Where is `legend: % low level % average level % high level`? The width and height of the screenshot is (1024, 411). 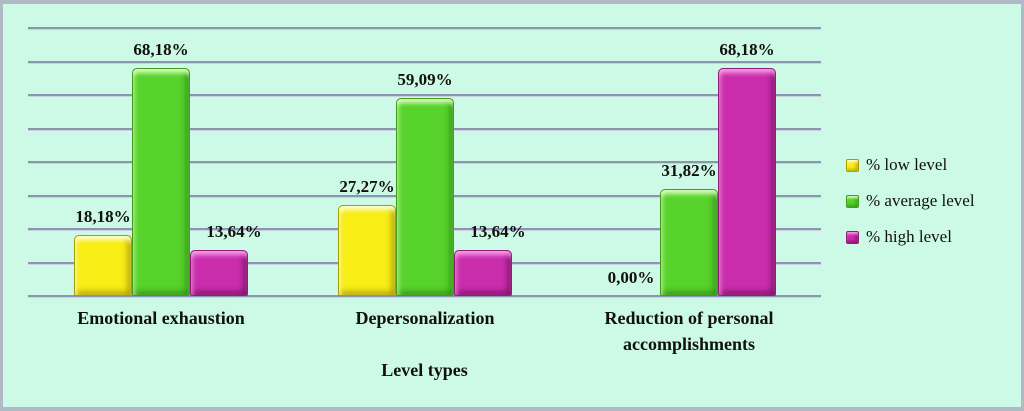 legend: % low level % average level % high level is located at coordinates (910, 201).